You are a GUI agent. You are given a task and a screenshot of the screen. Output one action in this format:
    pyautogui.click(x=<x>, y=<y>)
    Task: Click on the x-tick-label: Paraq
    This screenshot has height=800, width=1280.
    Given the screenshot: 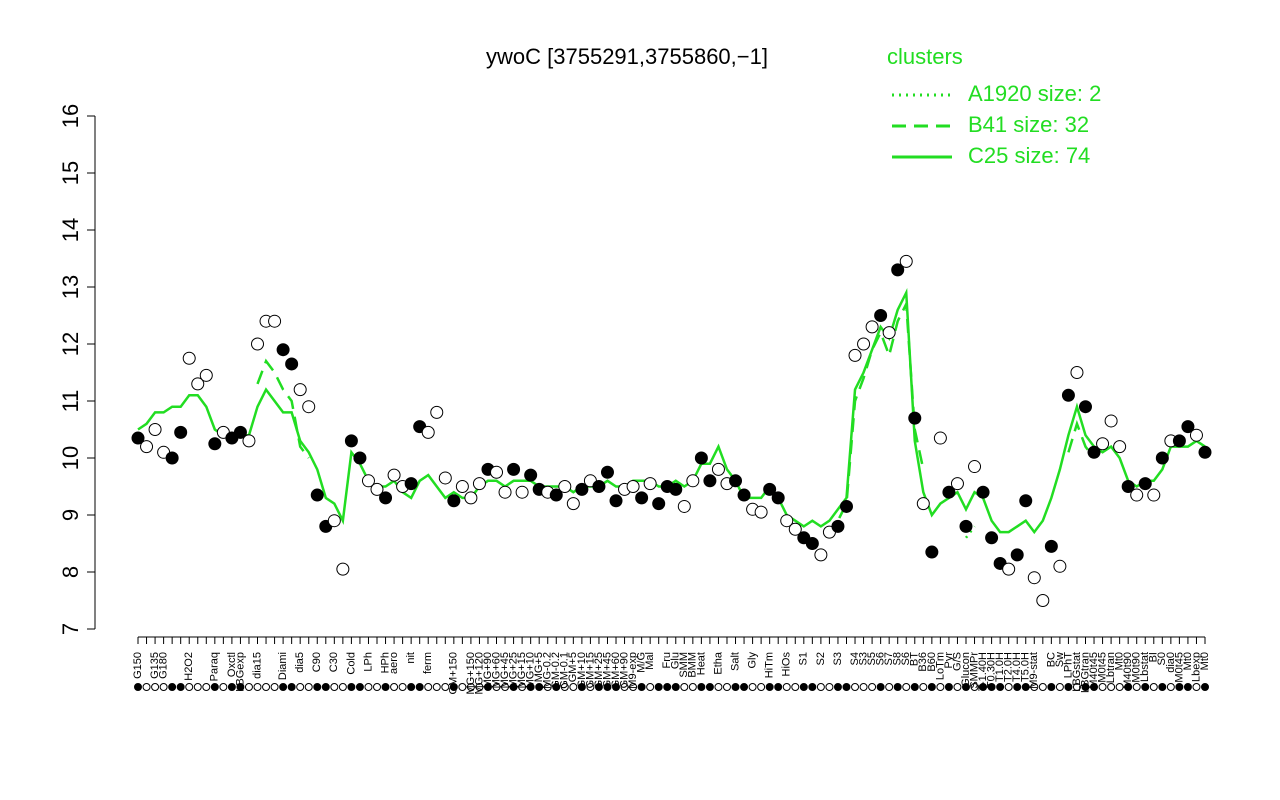 What is the action you would take?
    pyautogui.click(x=215, y=666)
    